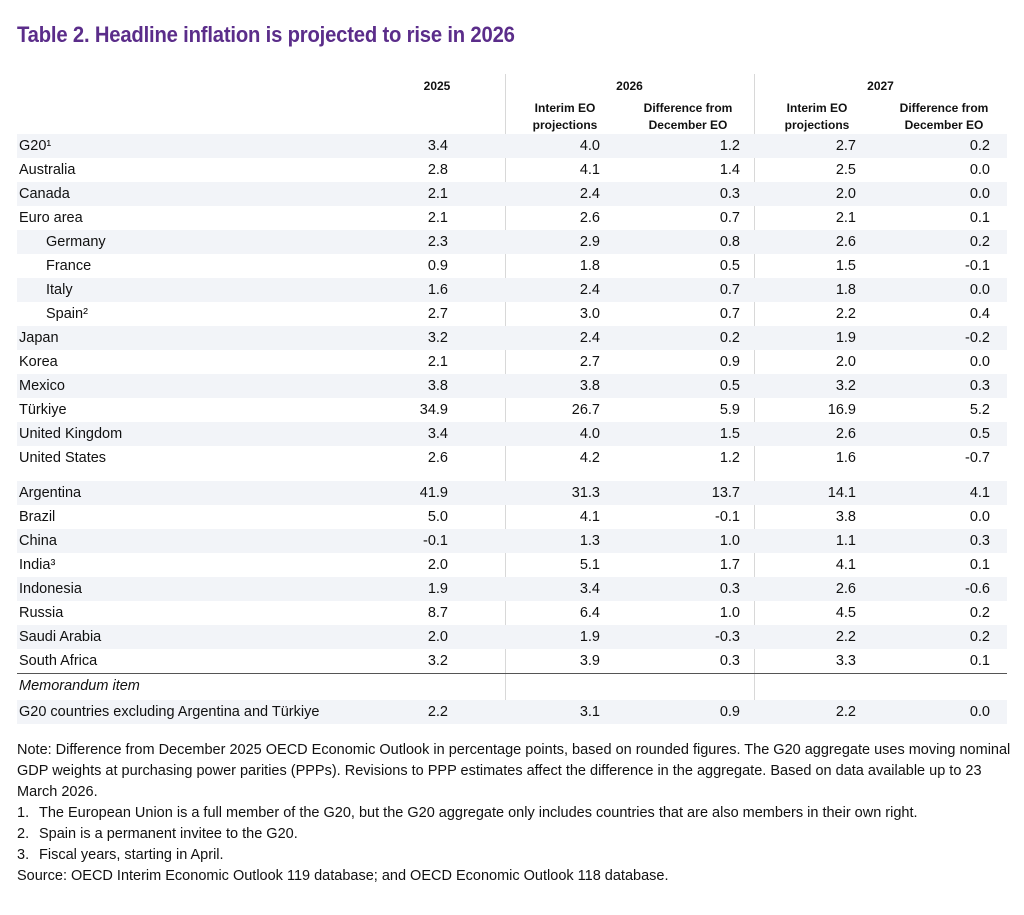 This screenshot has height=915, width=1024. What do you see at coordinates (433, 410) in the screenshot?
I see `cell: 34.9` at bounding box center [433, 410].